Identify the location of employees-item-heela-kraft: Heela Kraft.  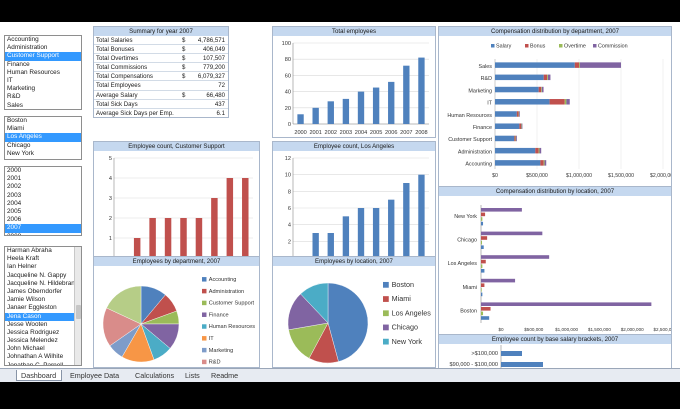
(23, 259).